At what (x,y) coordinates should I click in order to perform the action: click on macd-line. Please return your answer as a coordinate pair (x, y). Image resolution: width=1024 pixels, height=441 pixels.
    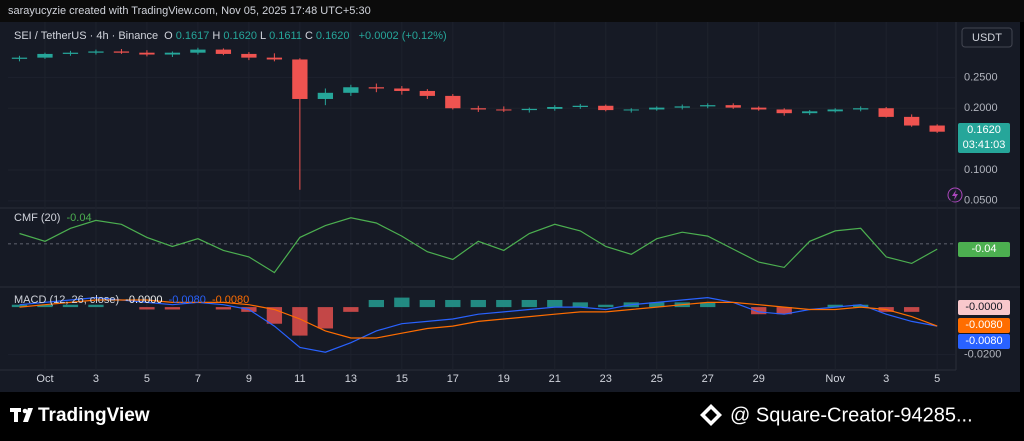
    Looking at the image, I should click on (478, 324).